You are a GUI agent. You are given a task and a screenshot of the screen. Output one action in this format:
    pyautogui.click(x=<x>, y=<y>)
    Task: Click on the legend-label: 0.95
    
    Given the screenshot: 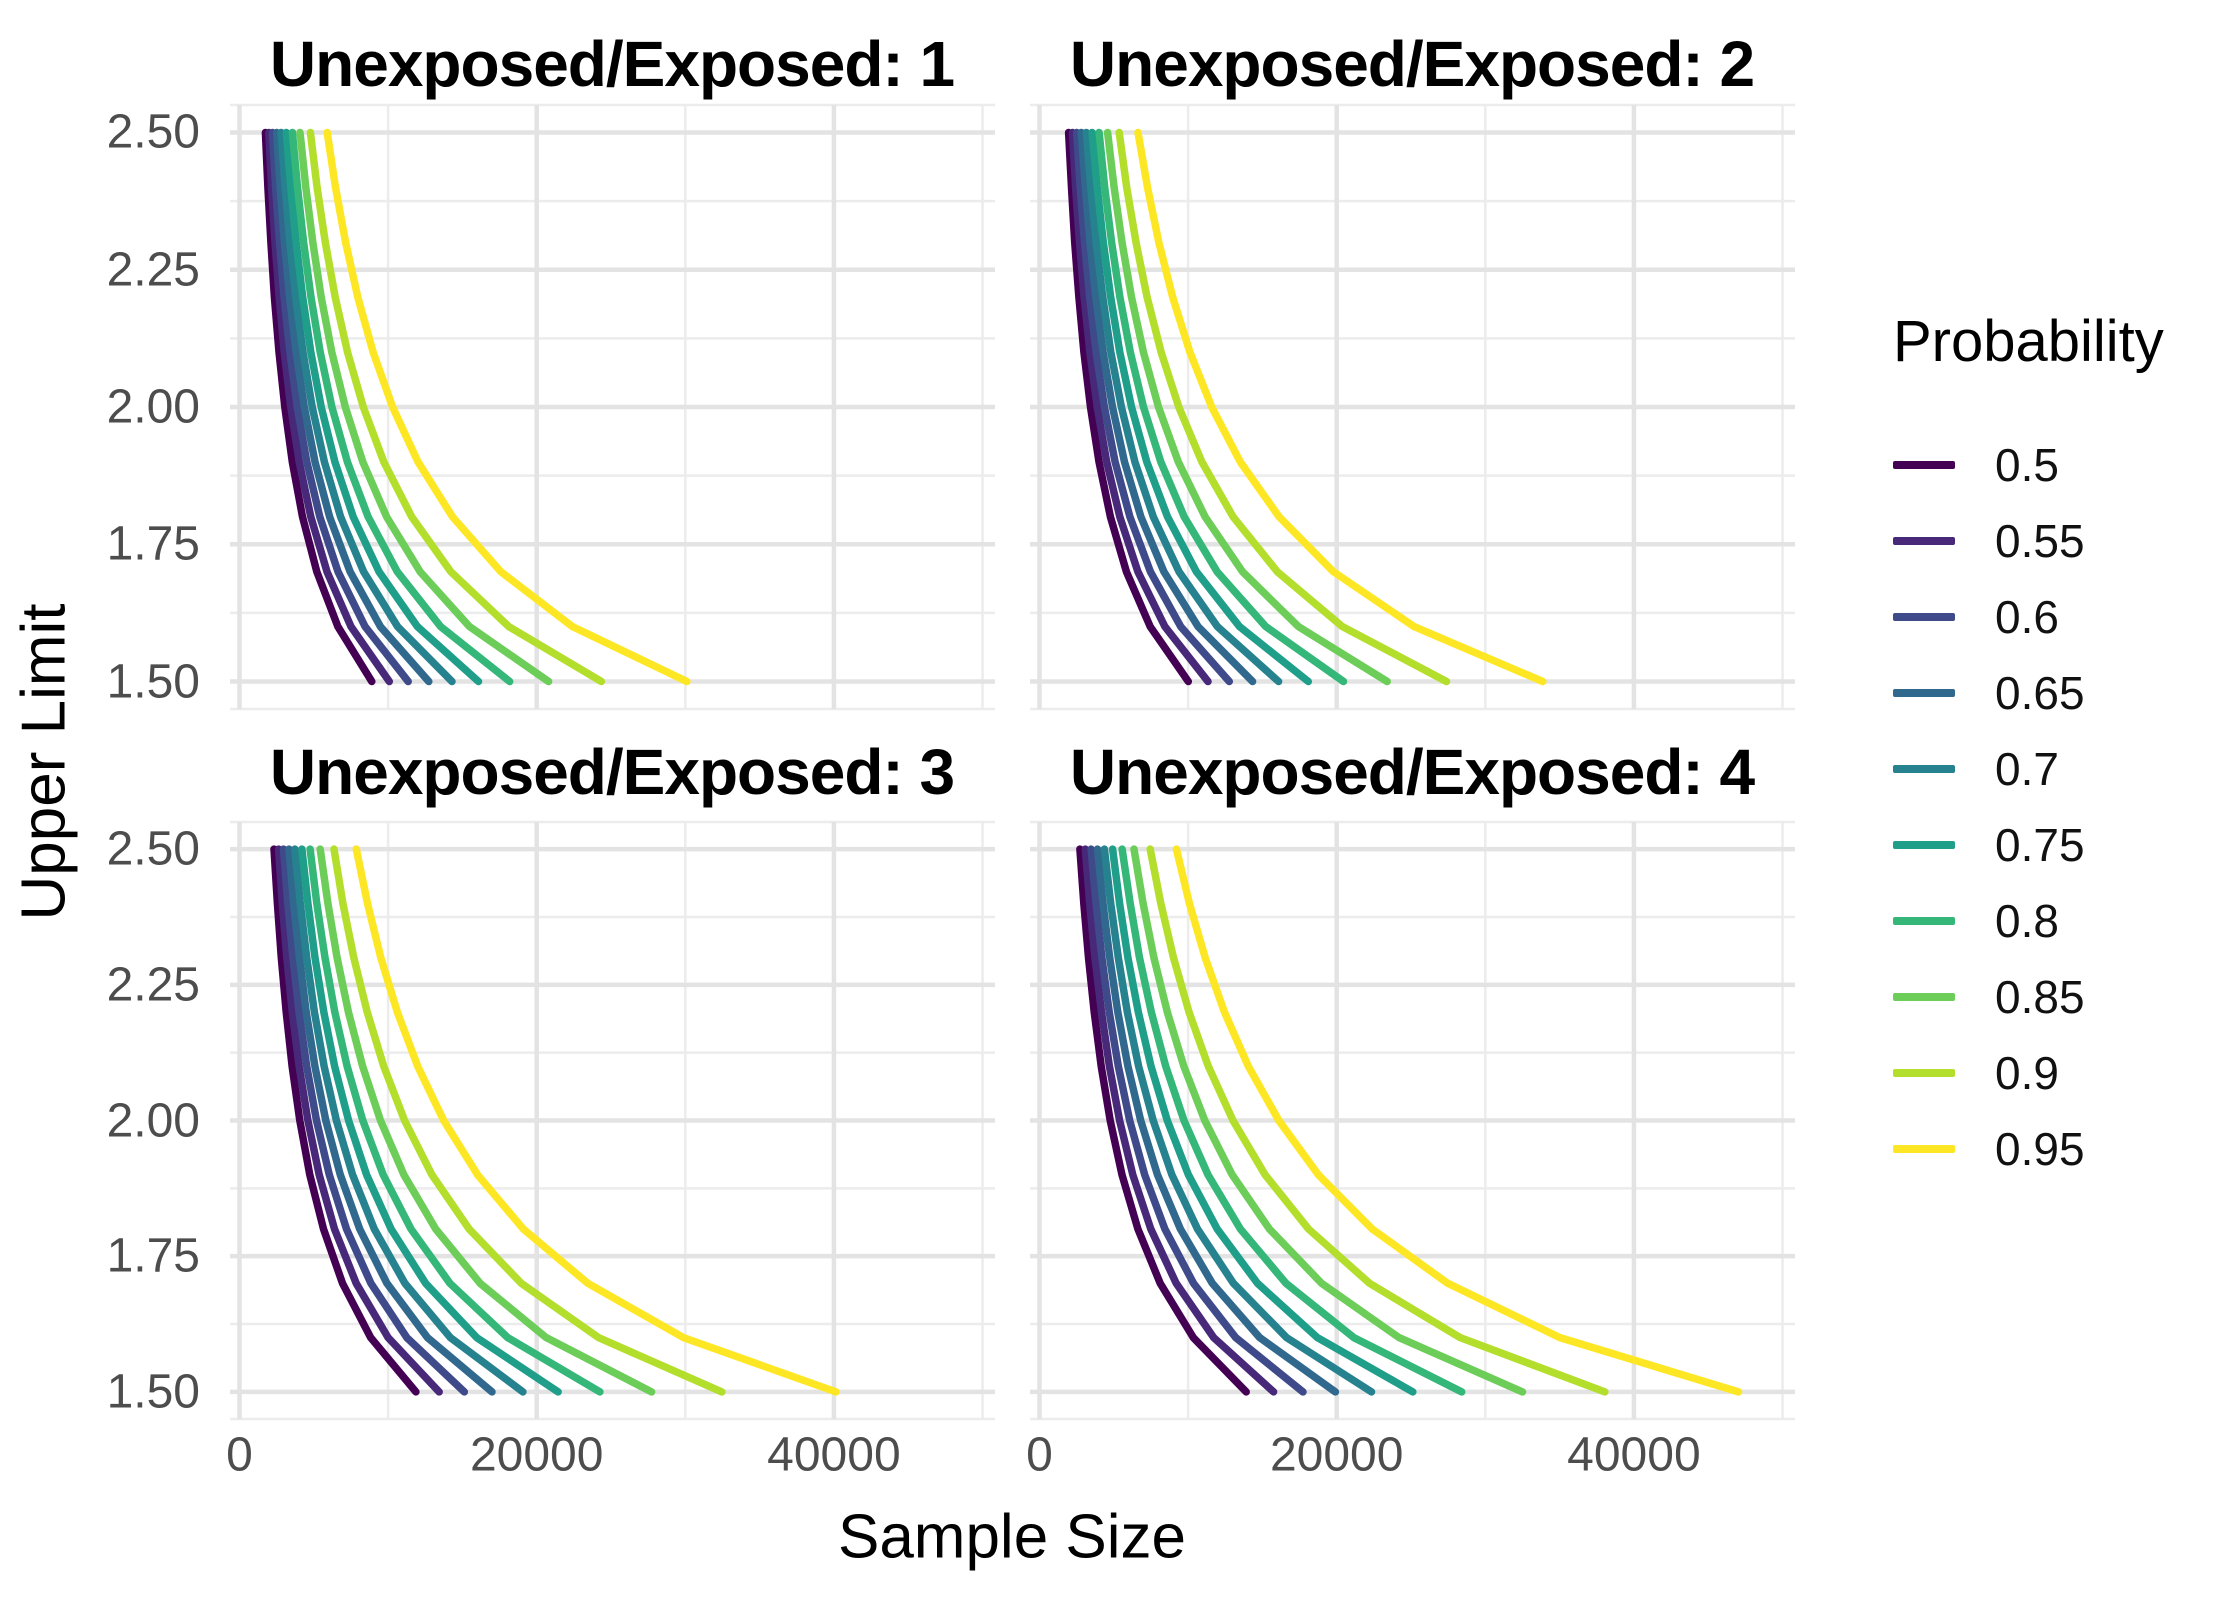 What is the action you would take?
    pyautogui.click(x=2040, y=1149)
    